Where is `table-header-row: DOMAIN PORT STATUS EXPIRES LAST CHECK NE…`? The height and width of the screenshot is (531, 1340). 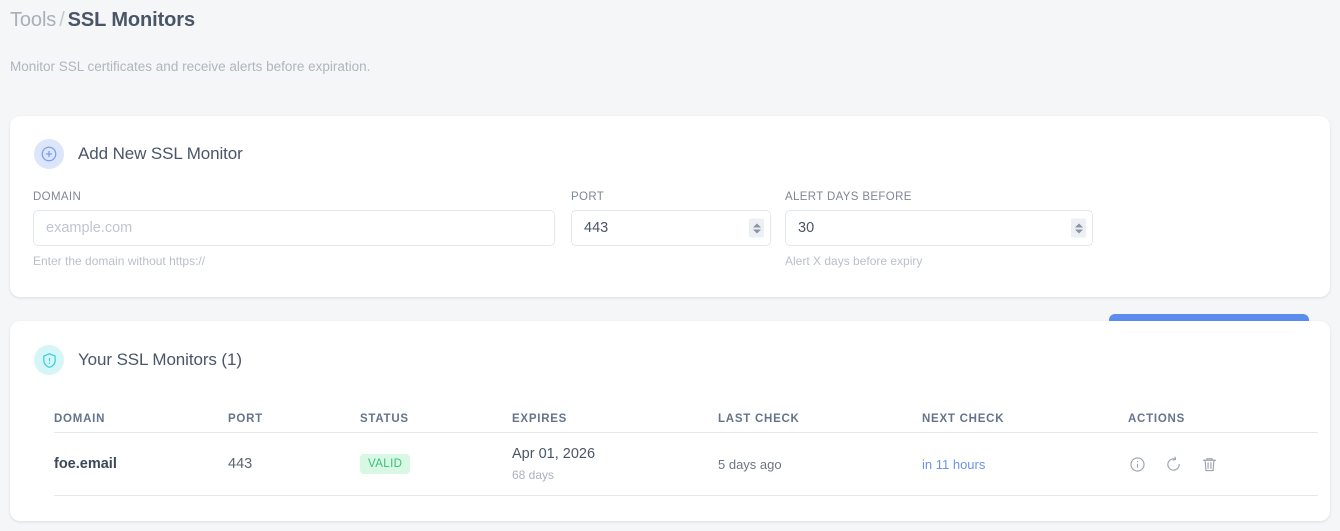
table-header-row: DOMAIN PORT STATUS EXPIRES LAST CHECK NE… is located at coordinates (686, 419).